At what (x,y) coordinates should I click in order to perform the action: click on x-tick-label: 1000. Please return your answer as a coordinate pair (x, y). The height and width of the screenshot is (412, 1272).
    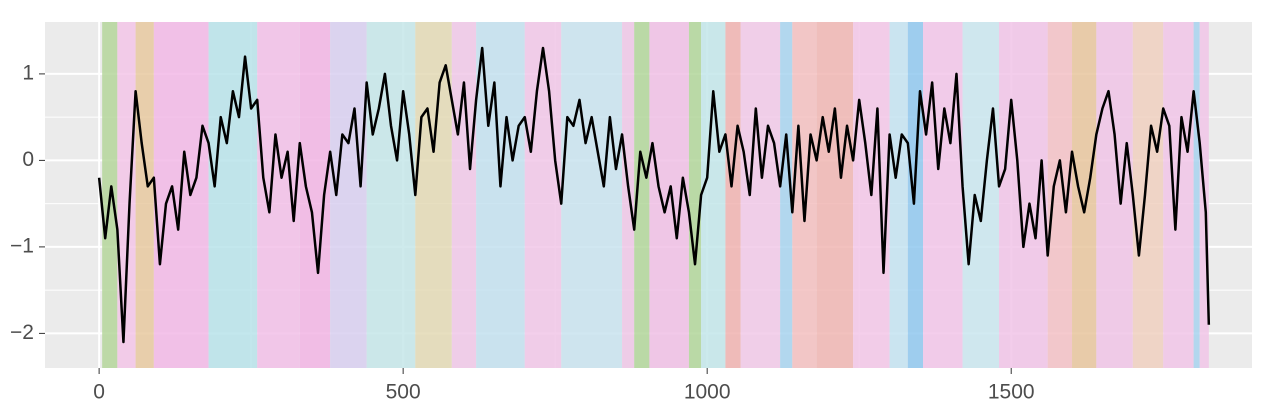
    Looking at the image, I should click on (707, 392).